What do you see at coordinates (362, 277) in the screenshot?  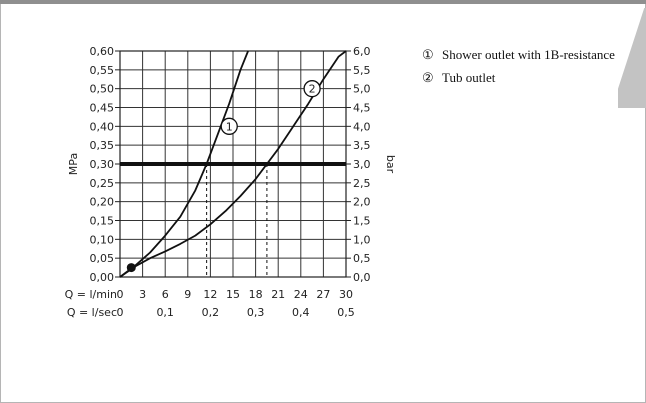 I see `right-tick-label: 0,0` at bounding box center [362, 277].